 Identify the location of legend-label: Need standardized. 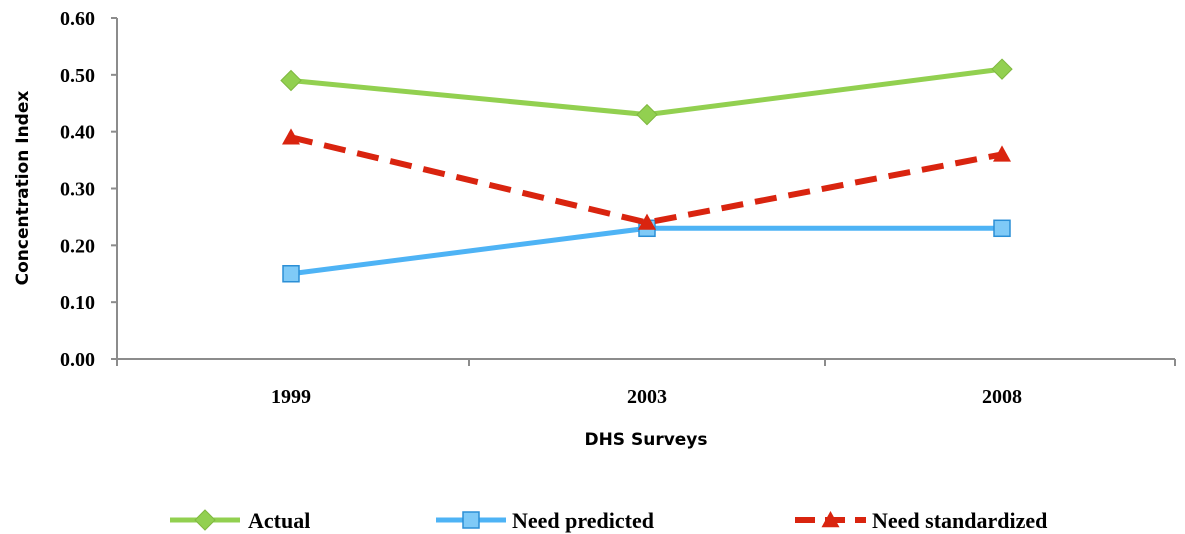
(959, 520).